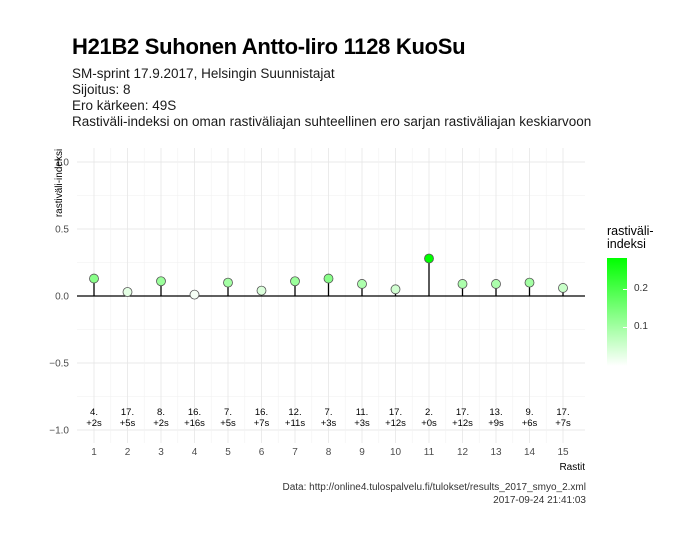 The width and height of the screenshot is (697, 540). I want to click on legend-color-bar, so click(617, 312).